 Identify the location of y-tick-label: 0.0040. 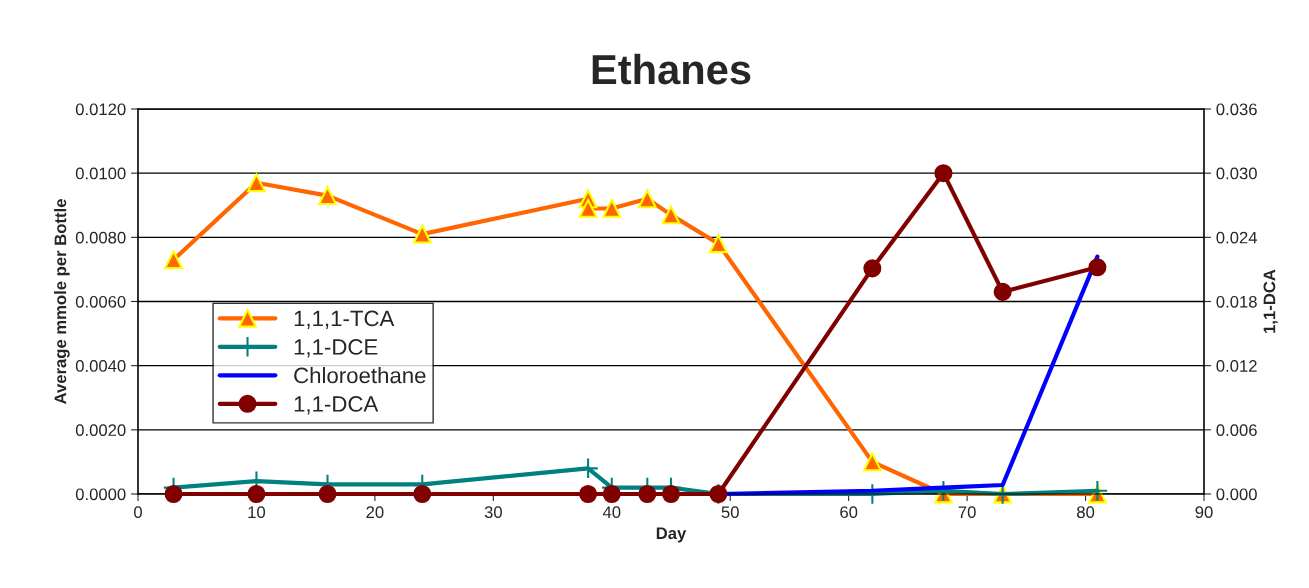
(100, 366).